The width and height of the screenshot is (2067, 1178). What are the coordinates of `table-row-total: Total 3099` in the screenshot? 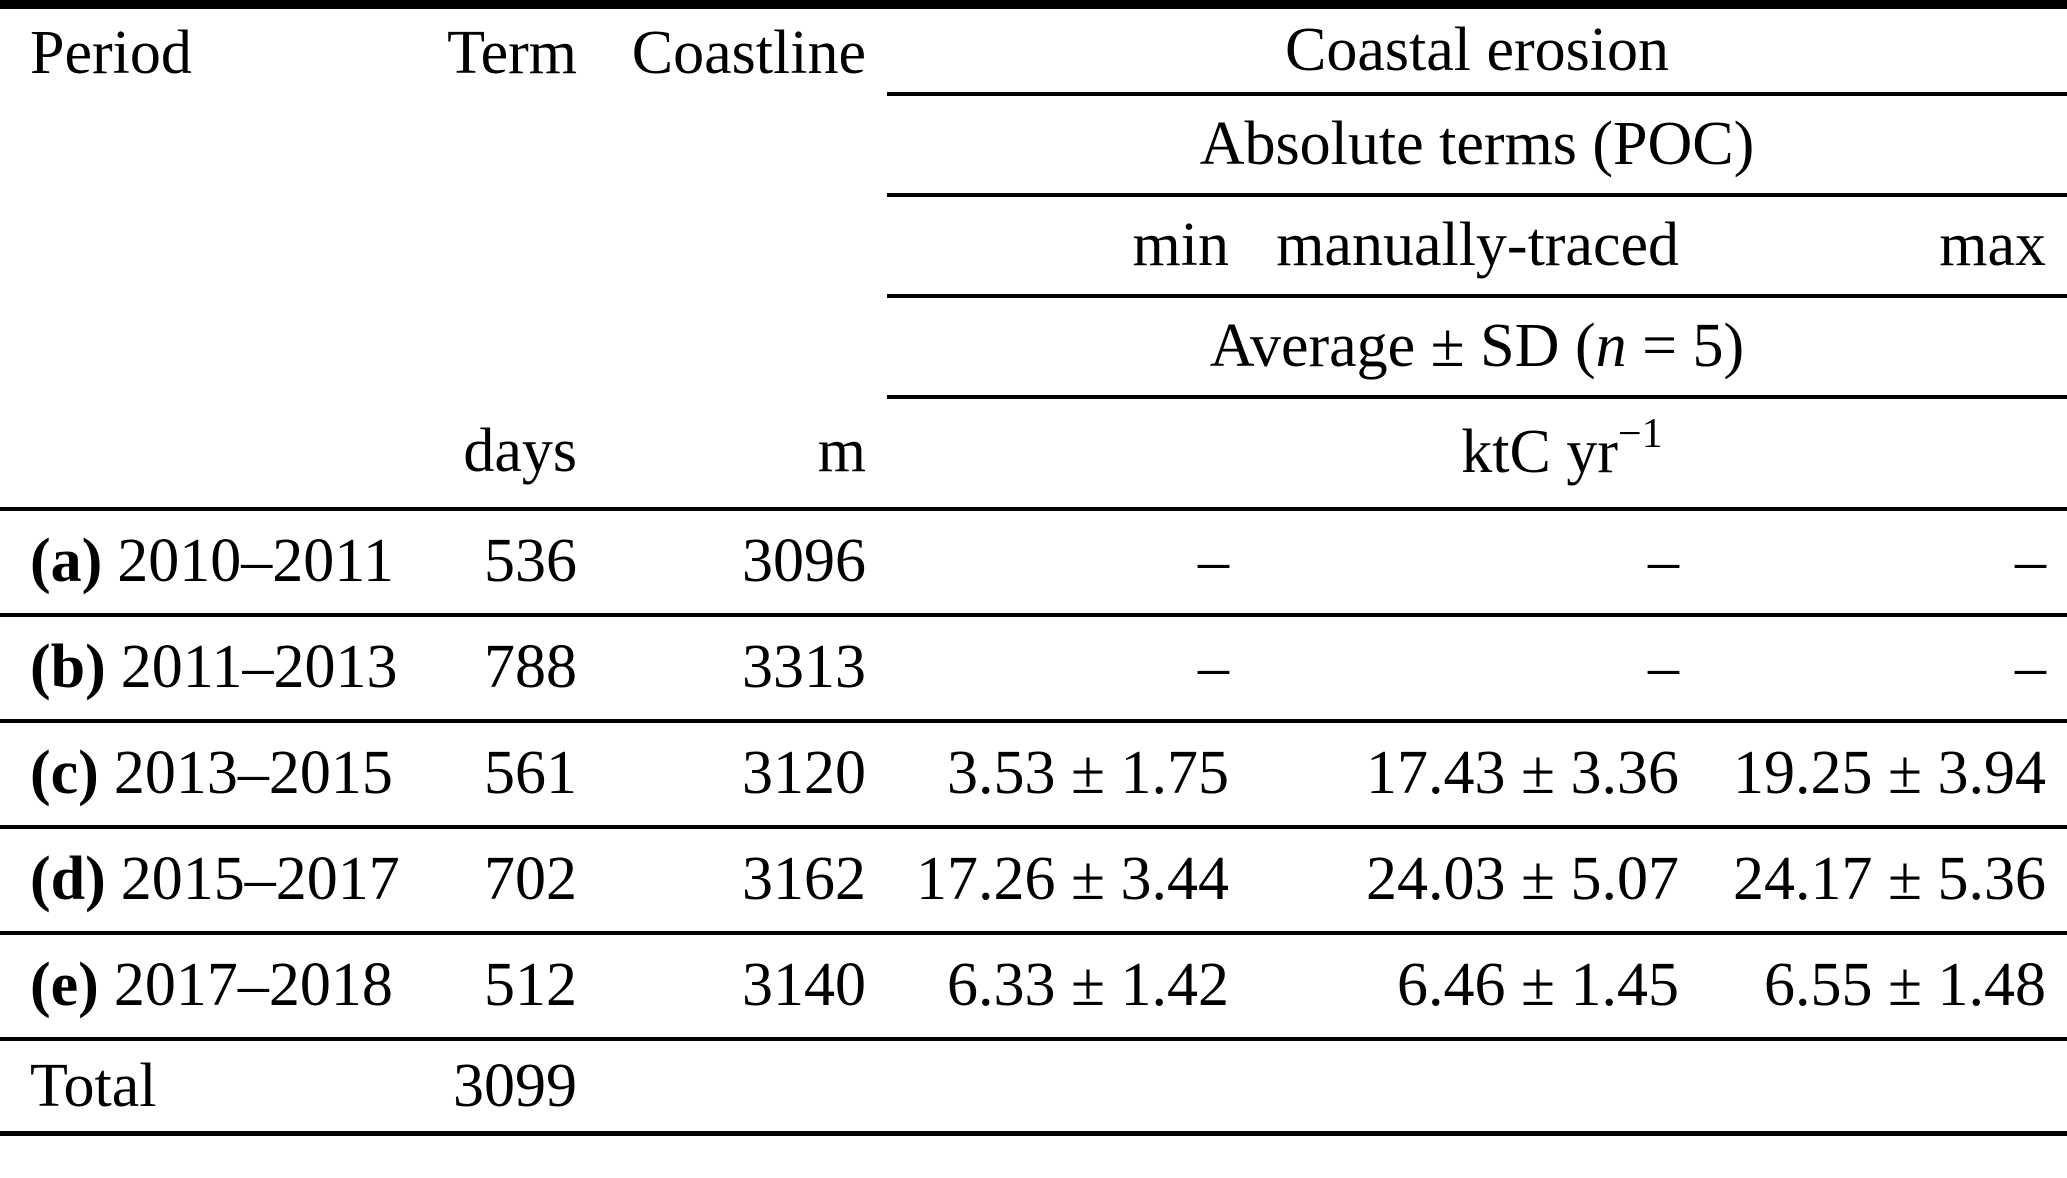 It's located at (1033, 1086).